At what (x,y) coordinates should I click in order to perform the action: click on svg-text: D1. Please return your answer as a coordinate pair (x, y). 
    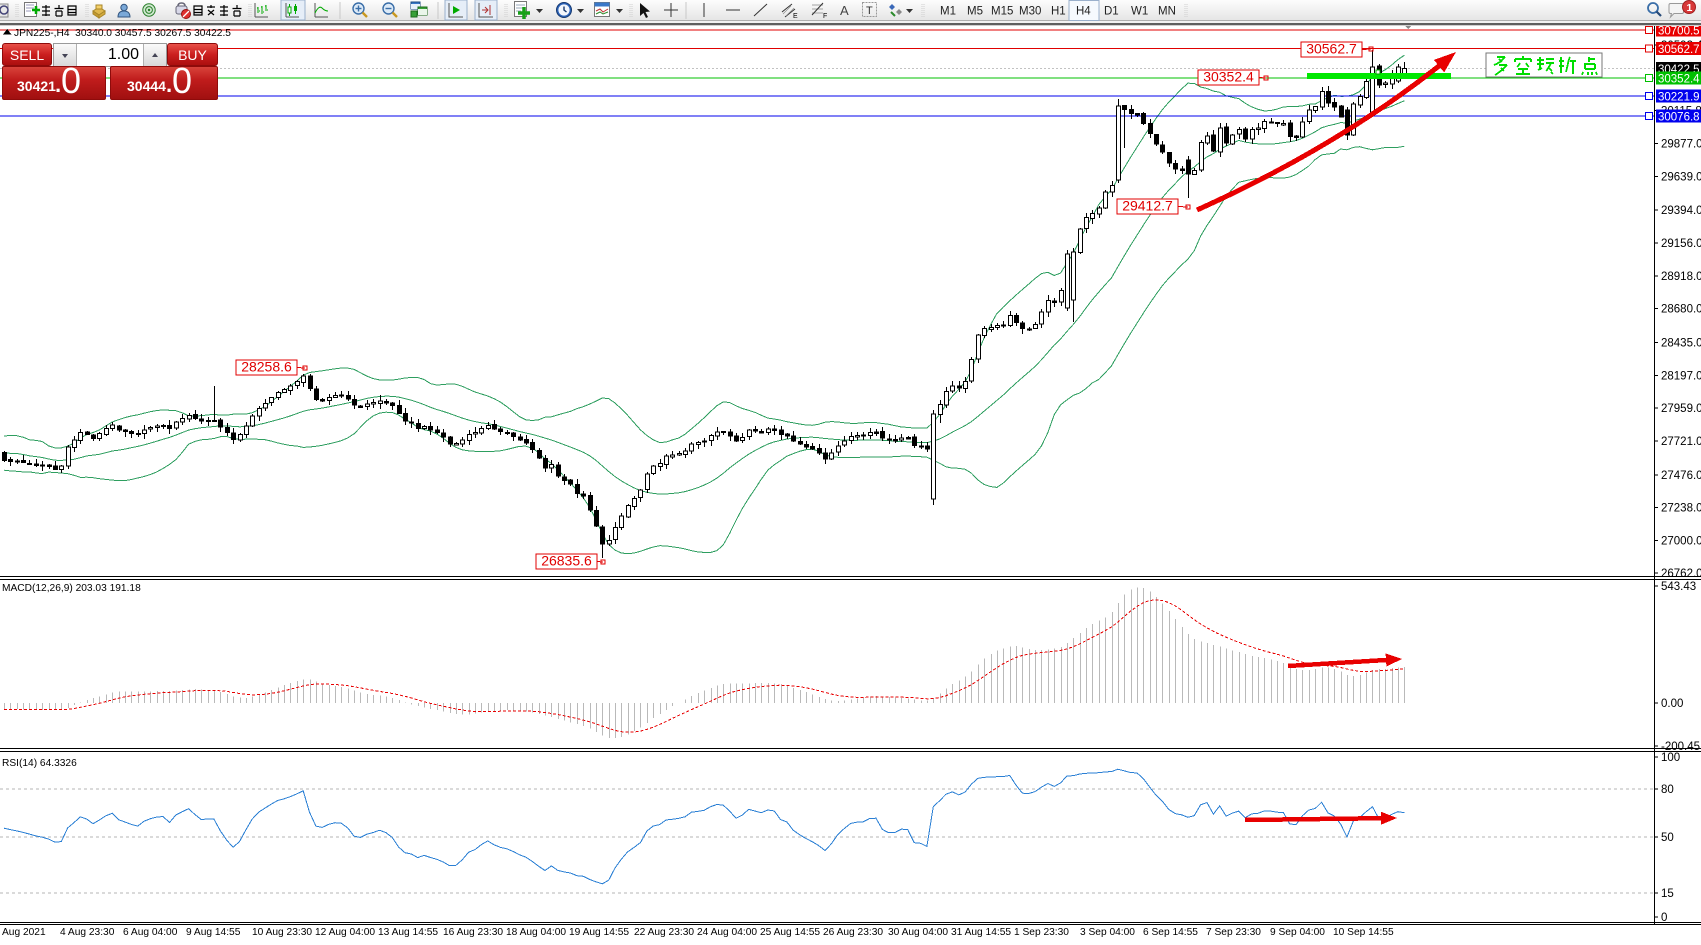
    Looking at the image, I should click on (1111, 12).